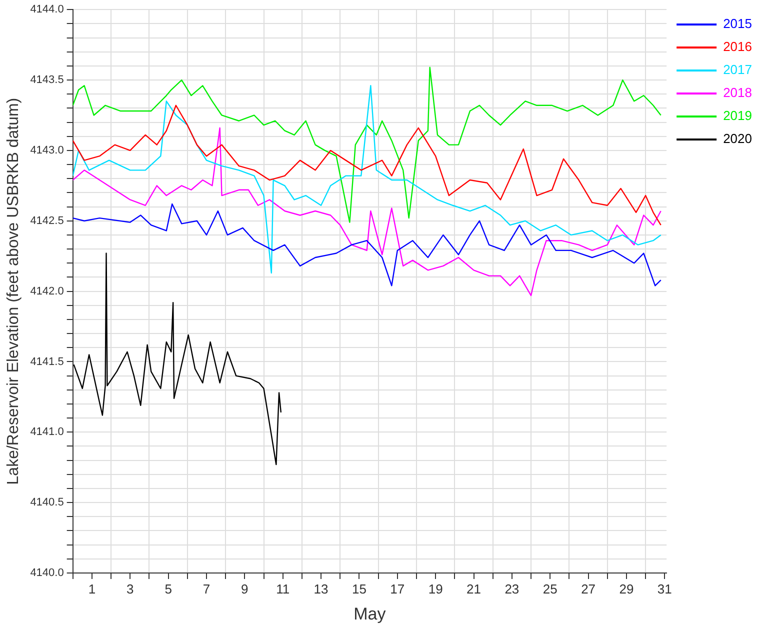  What do you see at coordinates (397, 588) in the screenshot?
I see `x-tick-label: 17` at bounding box center [397, 588].